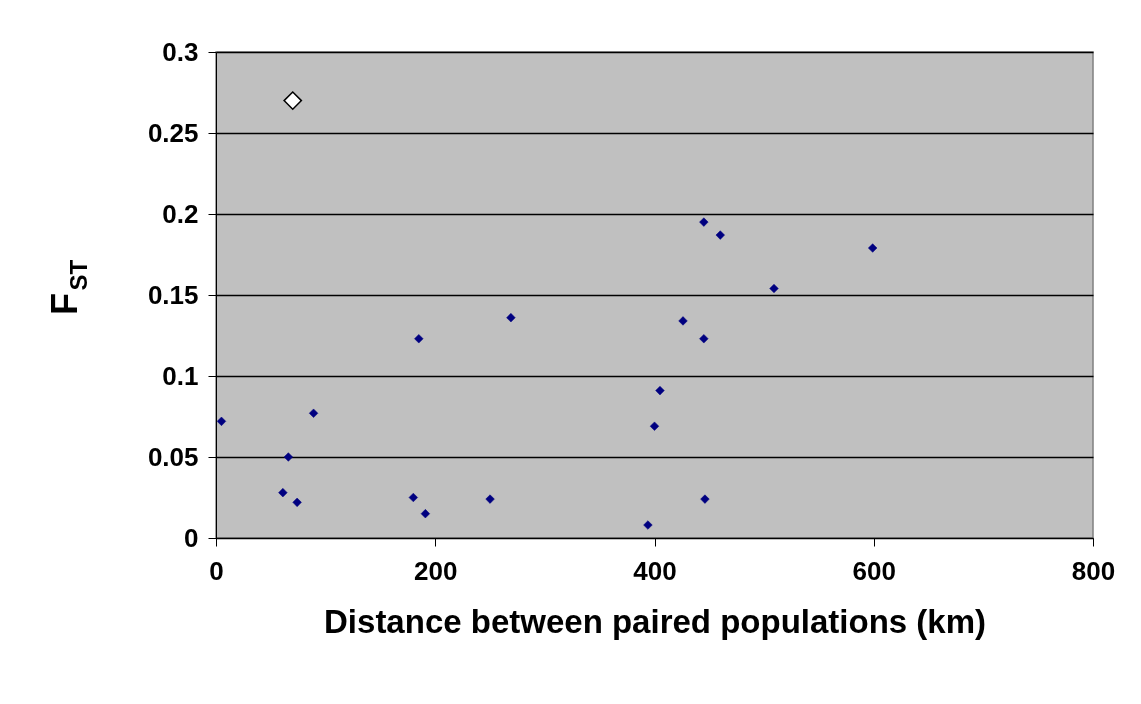 This screenshot has width=1141, height=704. I want to click on y-tick-label: 0.05, so click(173, 456).